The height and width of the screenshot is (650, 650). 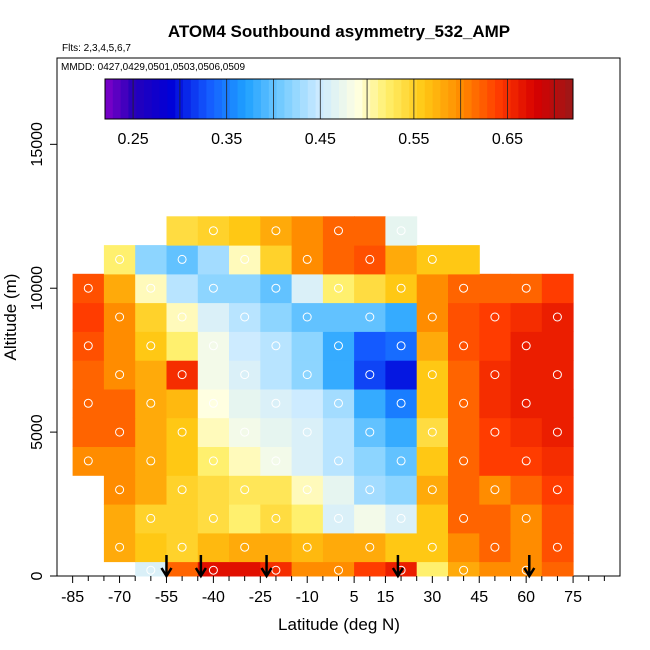 What do you see at coordinates (413, 139) in the screenshot?
I see `colorbar-tick-label: 0.55` at bounding box center [413, 139].